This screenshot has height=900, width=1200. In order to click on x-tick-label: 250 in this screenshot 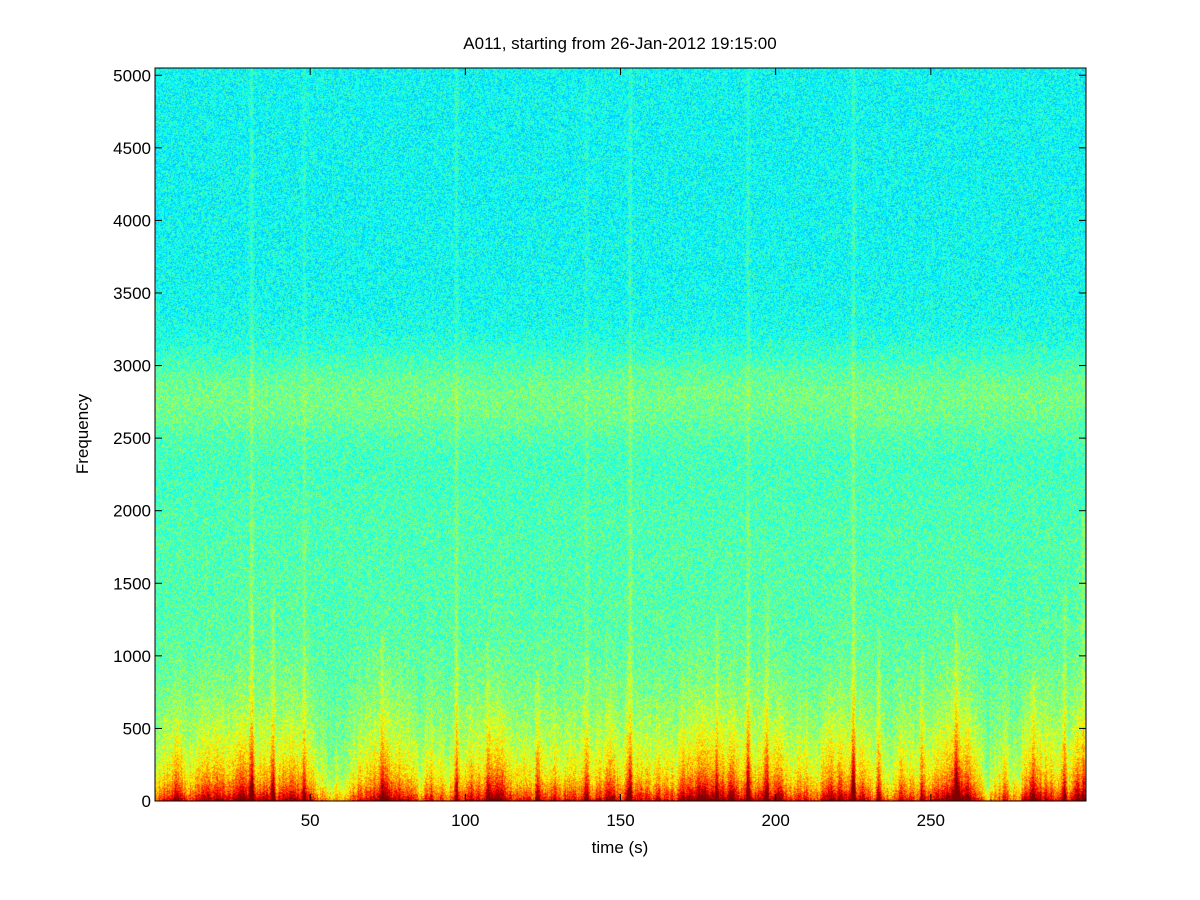, I will do `click(931, 820)`.